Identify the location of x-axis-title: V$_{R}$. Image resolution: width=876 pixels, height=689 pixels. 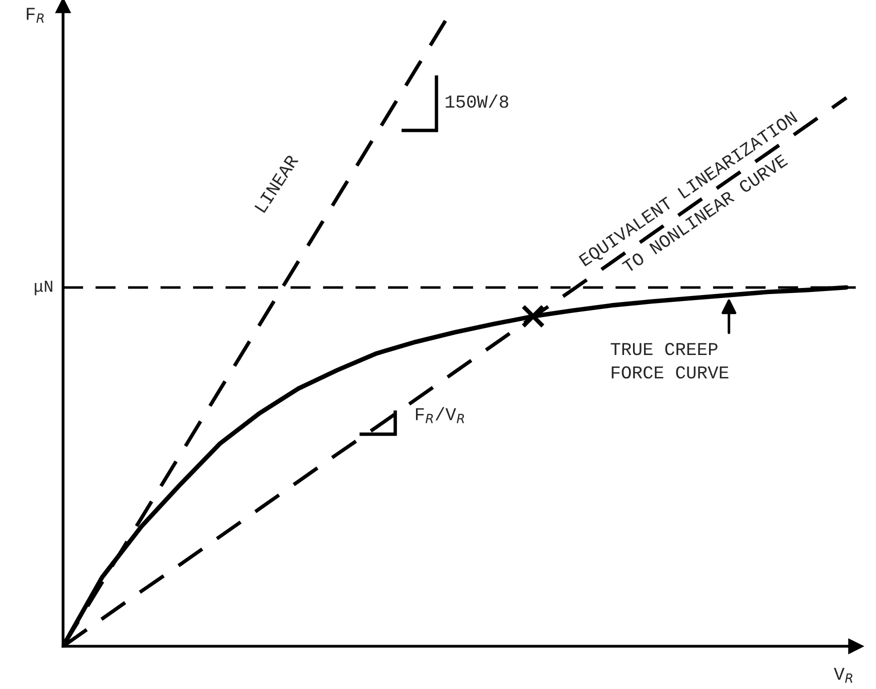
(843, 675).